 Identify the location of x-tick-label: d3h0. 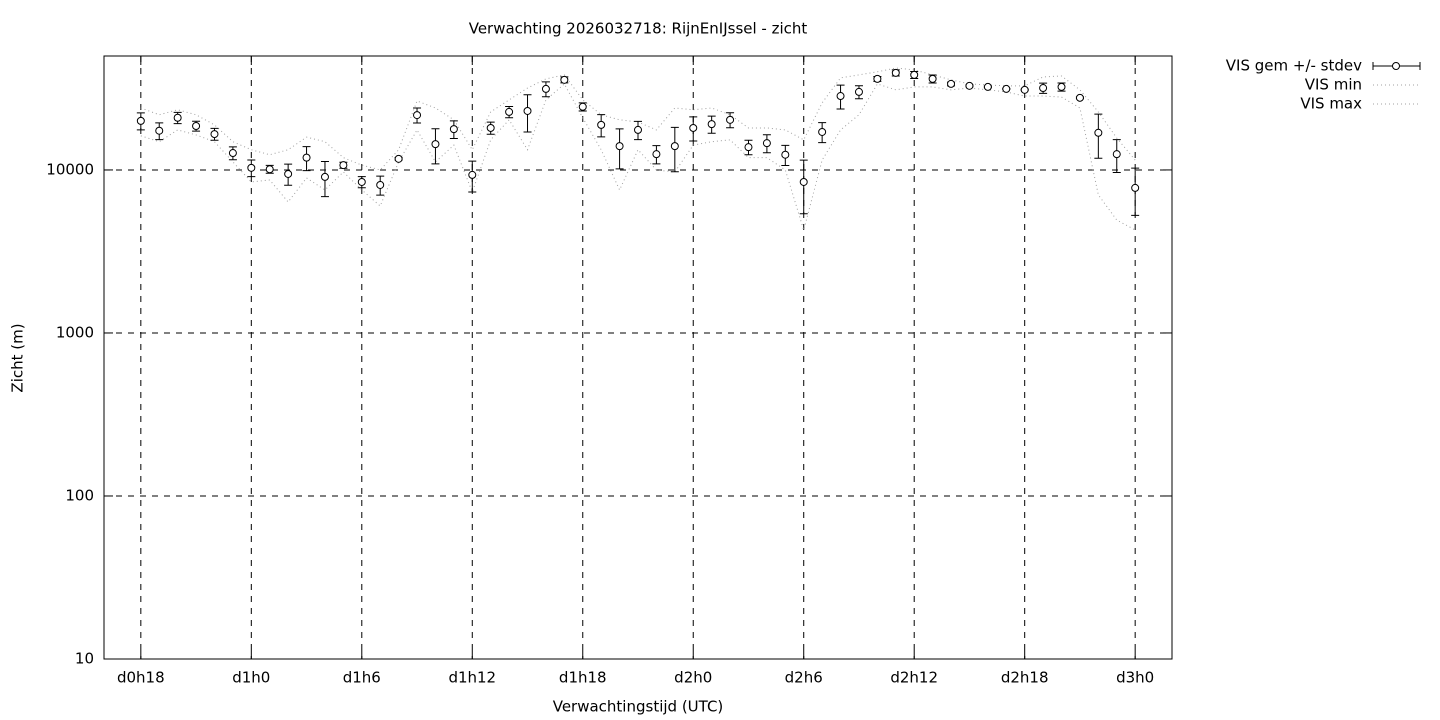
(1135, 678).